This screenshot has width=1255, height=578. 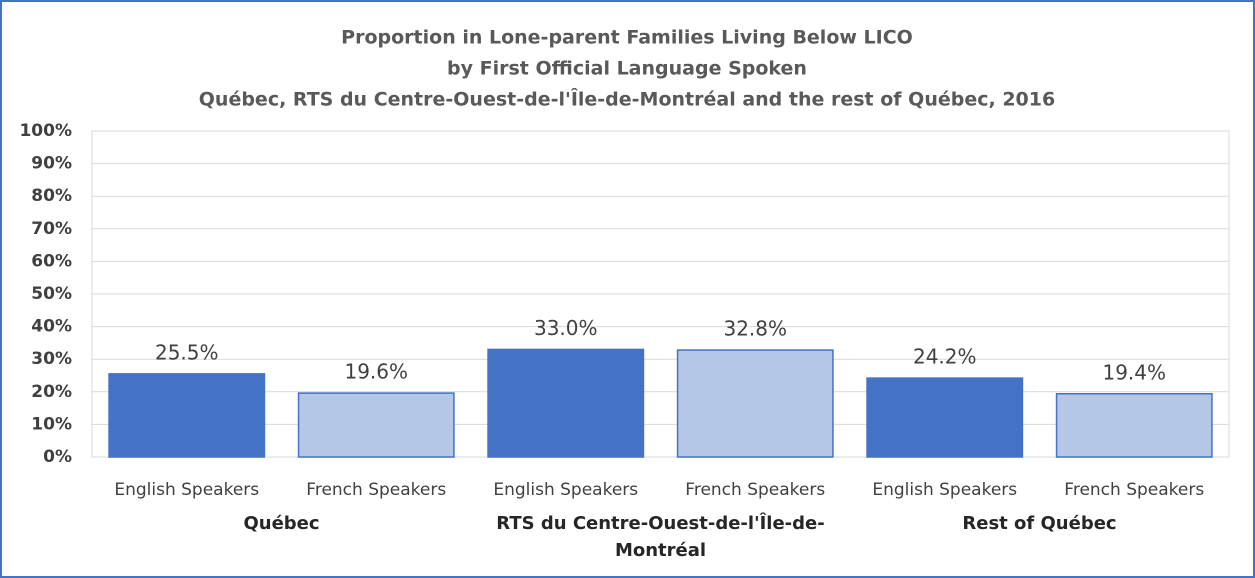 I want to click on y-tick-label: 10%, so click(x=51, y=424).